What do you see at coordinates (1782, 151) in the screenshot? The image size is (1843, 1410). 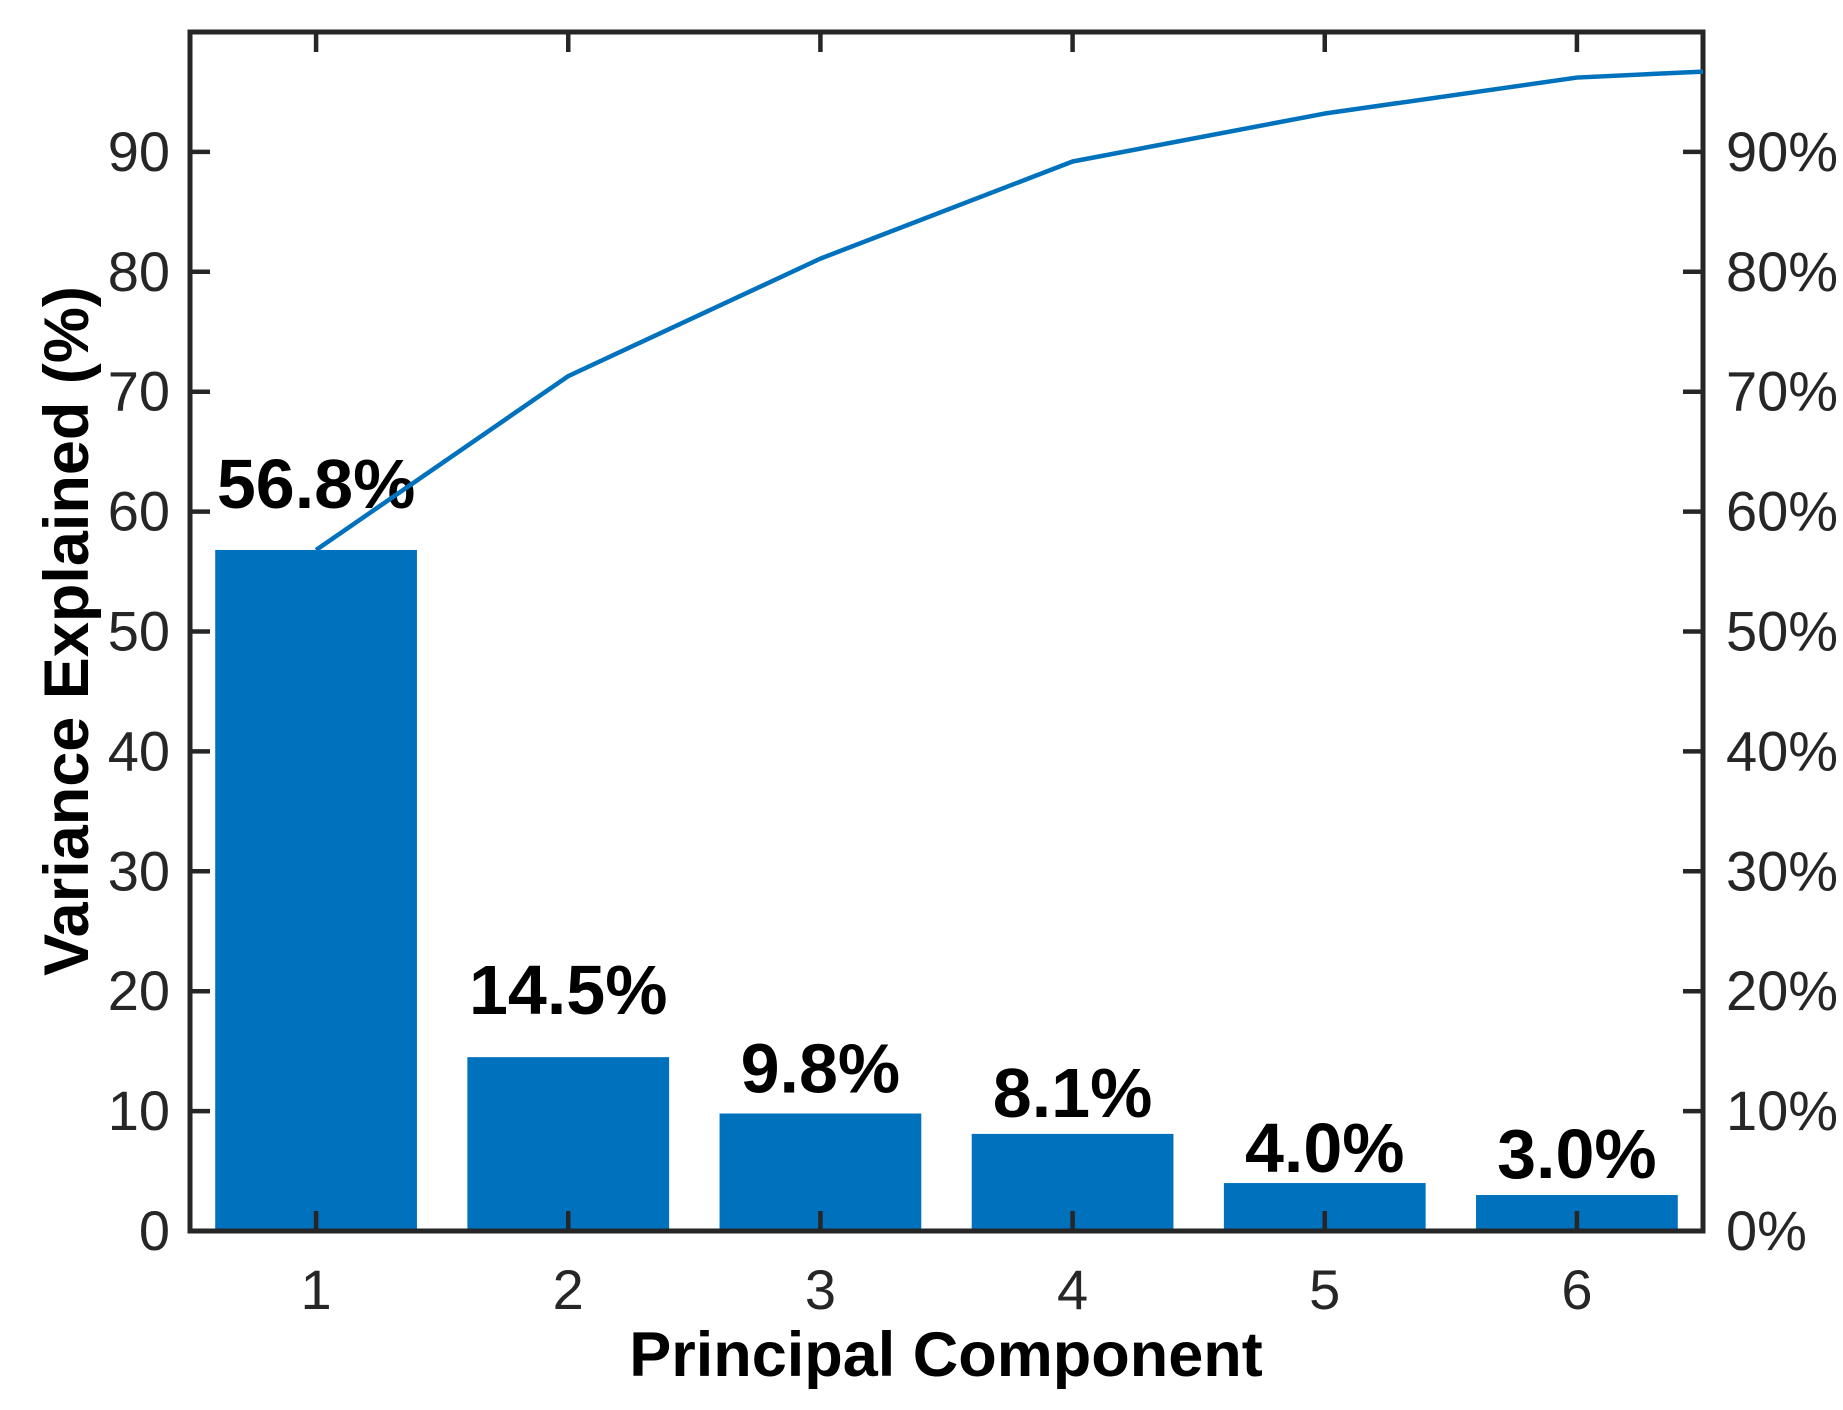 I see `y-tick-label-right: 90%` at bounding box center [1782, 151].